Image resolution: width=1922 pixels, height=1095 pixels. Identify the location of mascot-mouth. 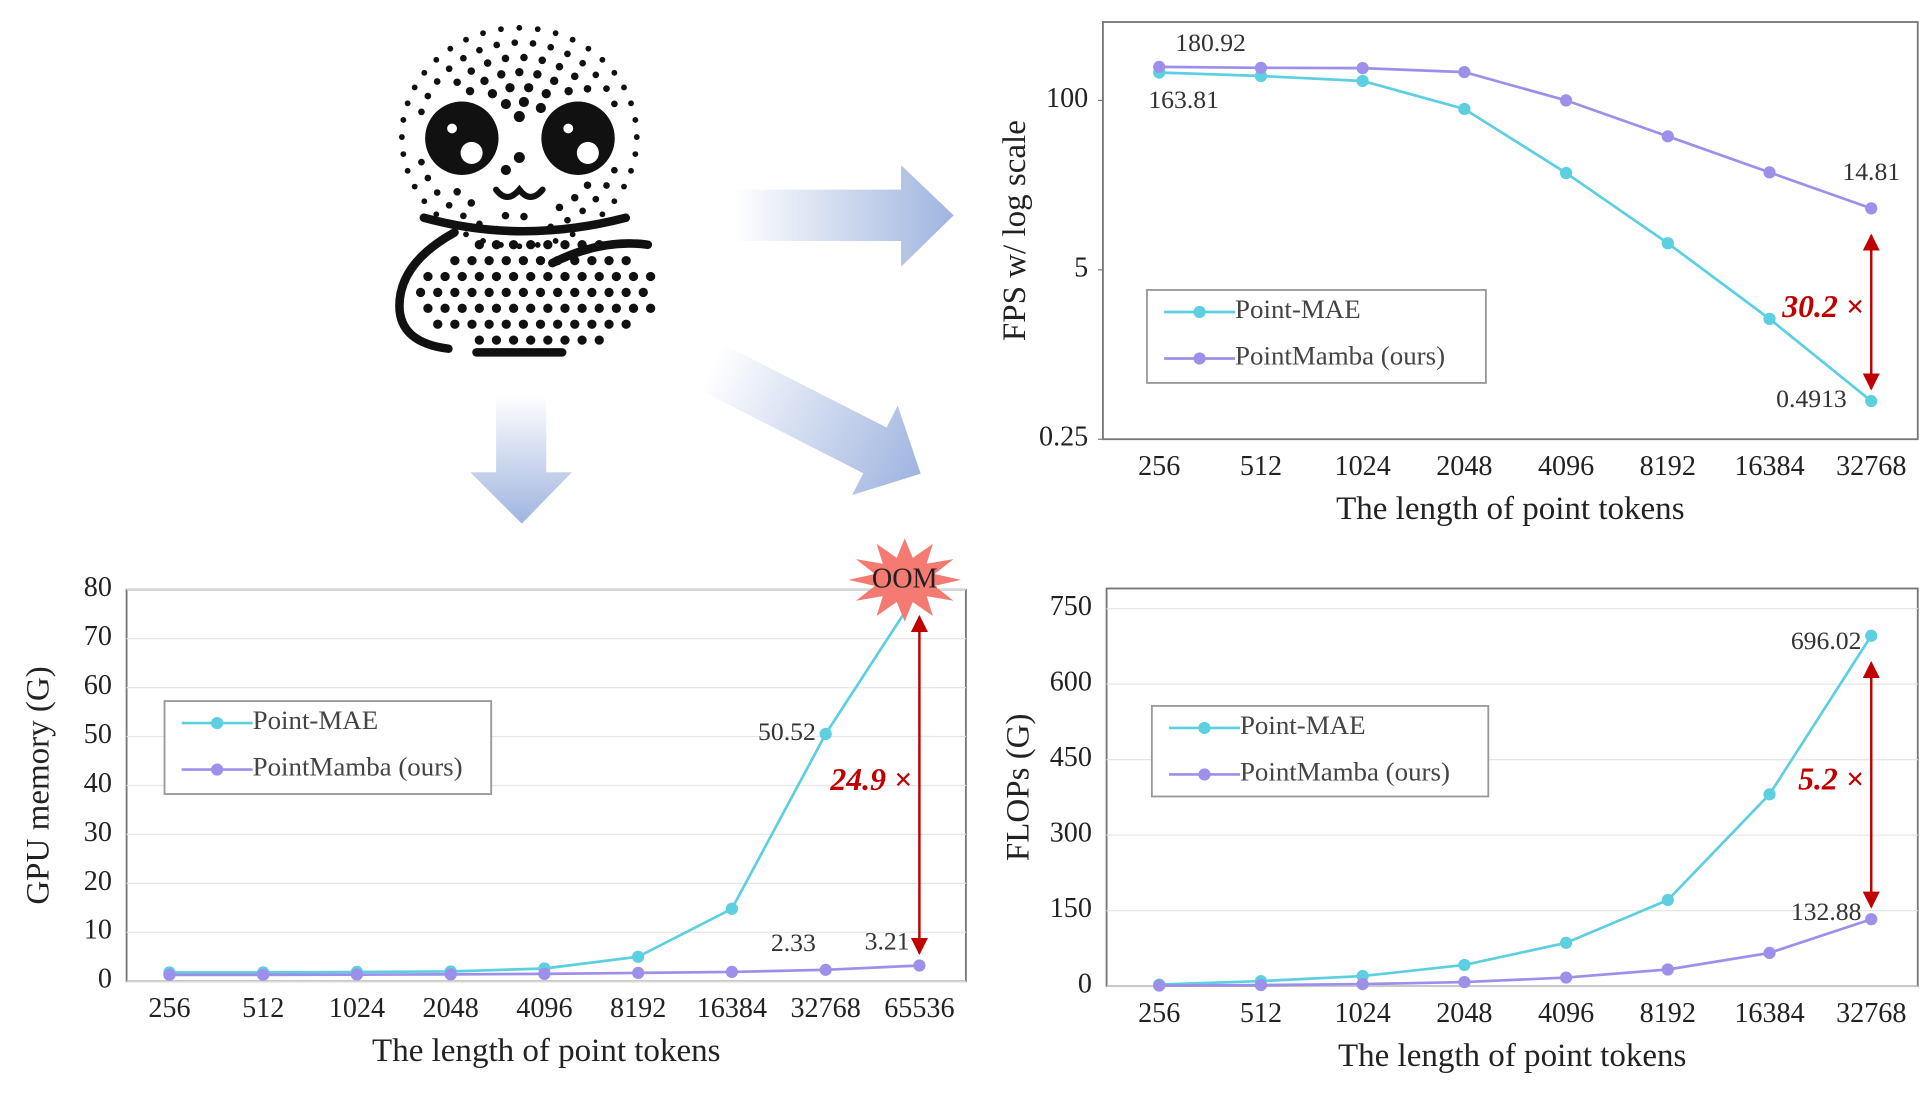
(519, 192).